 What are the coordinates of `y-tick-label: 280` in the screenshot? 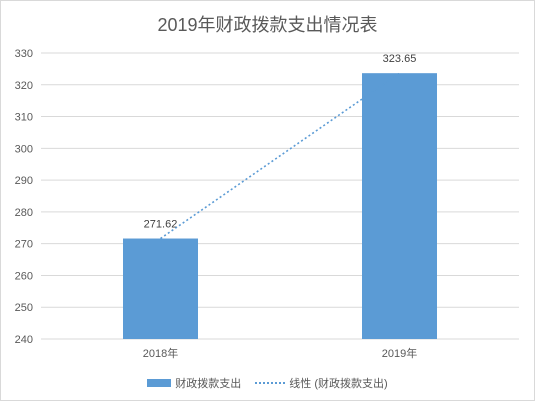 It's located at (24, 213).